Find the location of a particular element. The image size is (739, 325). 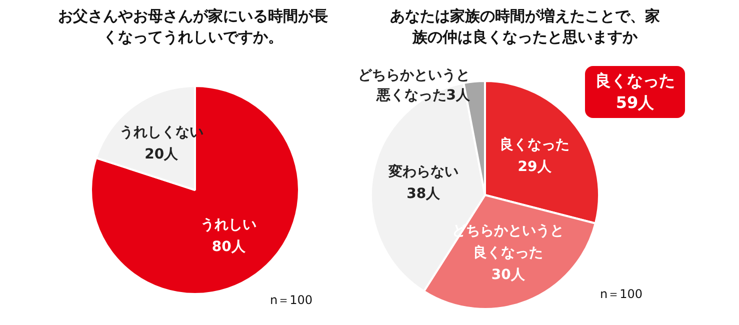

slice-label: どちらかというと悪くなった3人 is located at coordinates (414, 86).